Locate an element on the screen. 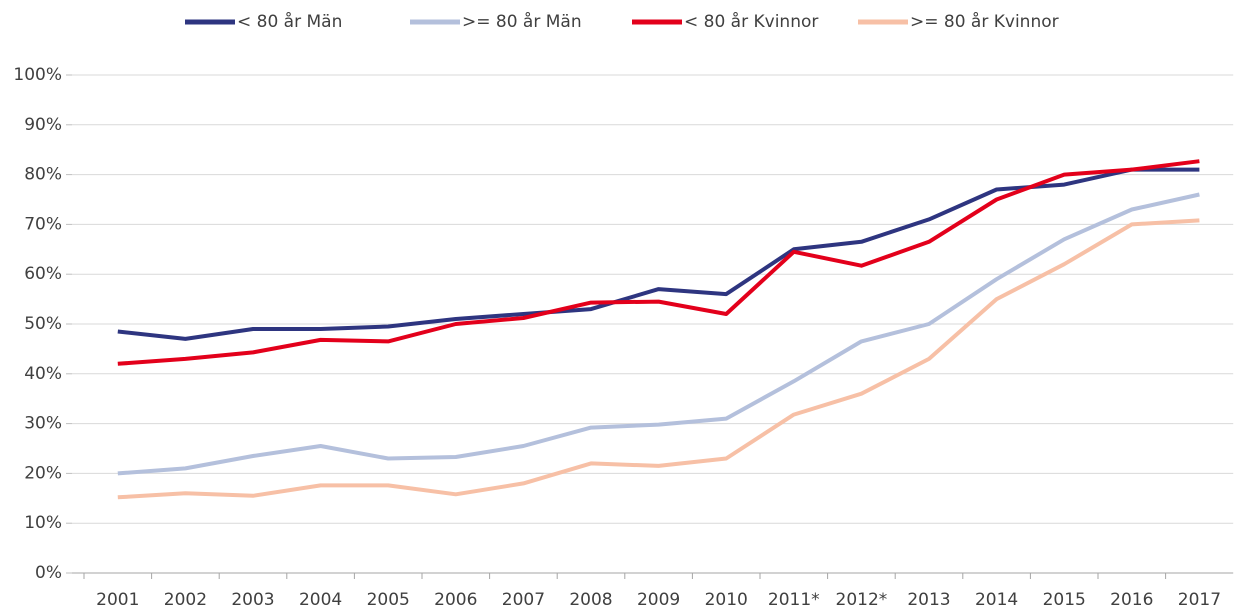  x-tick-label: 2010 is located at coordinates (726, 600).